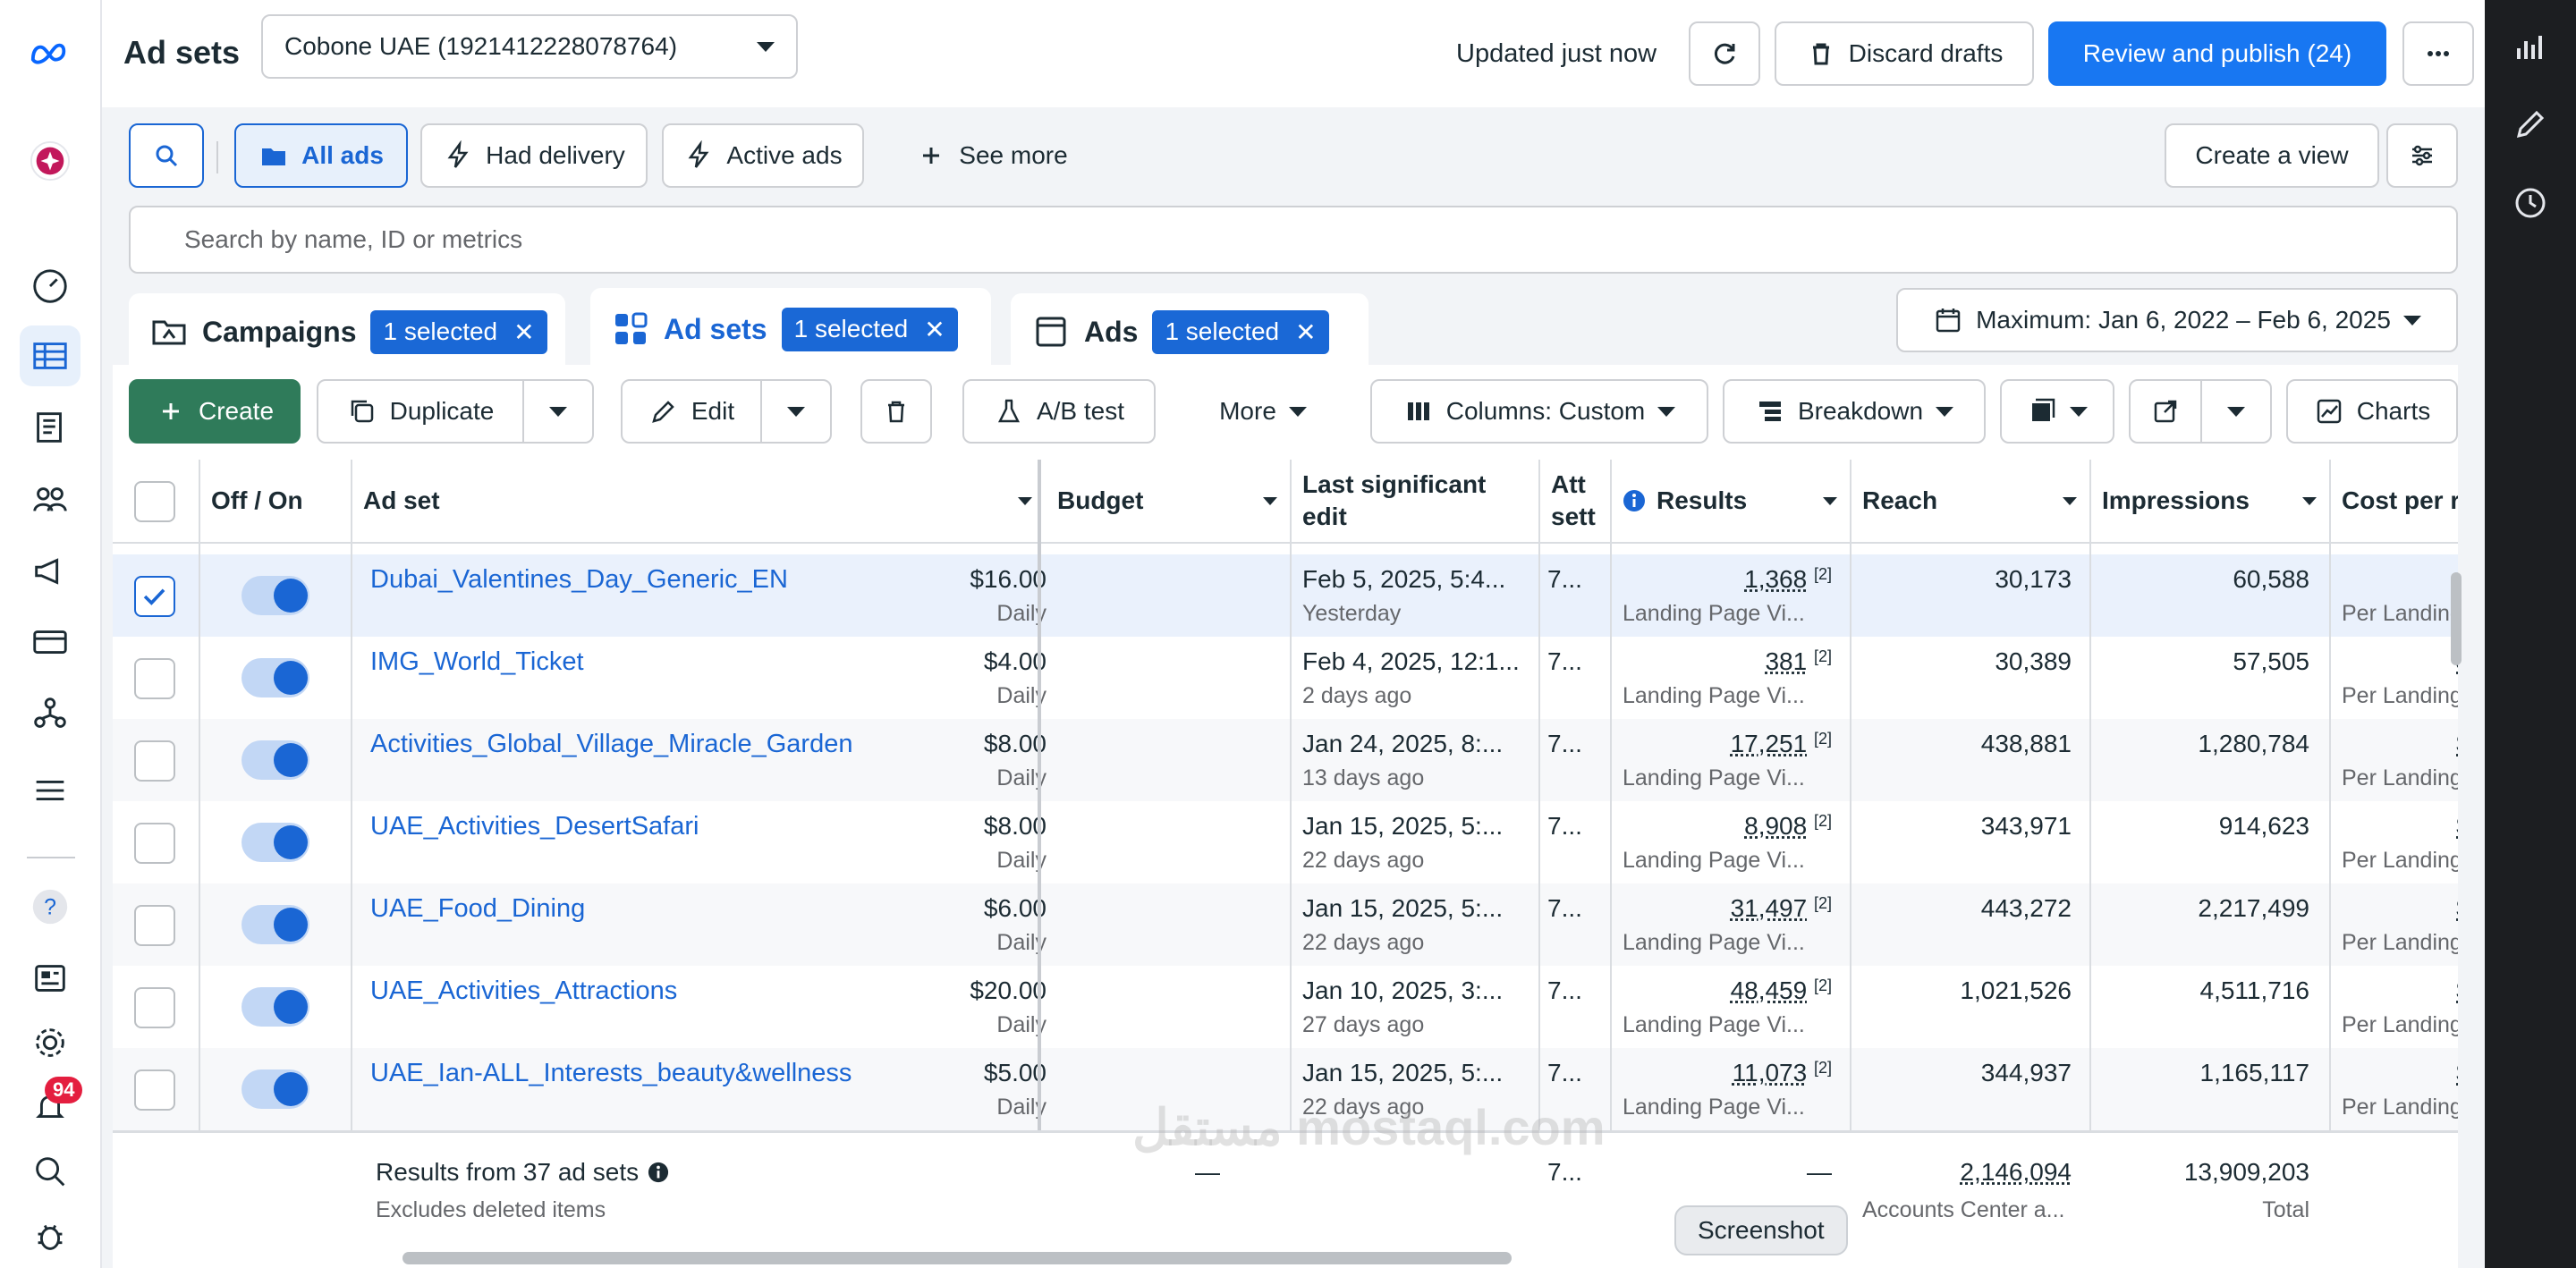  What do you see at coordinates (2457, 826) in the screenshot?
I see `cost-per-result-value: $0.16` at bounding box center [2457, 826].